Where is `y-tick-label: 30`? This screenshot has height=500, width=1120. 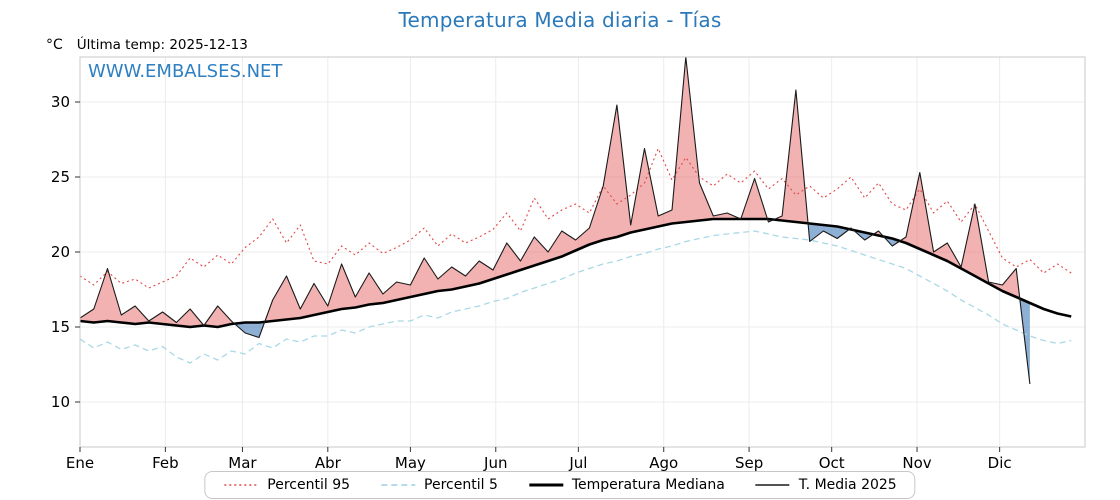
y-tick-label: 30 is located at coordinates (60, 102).